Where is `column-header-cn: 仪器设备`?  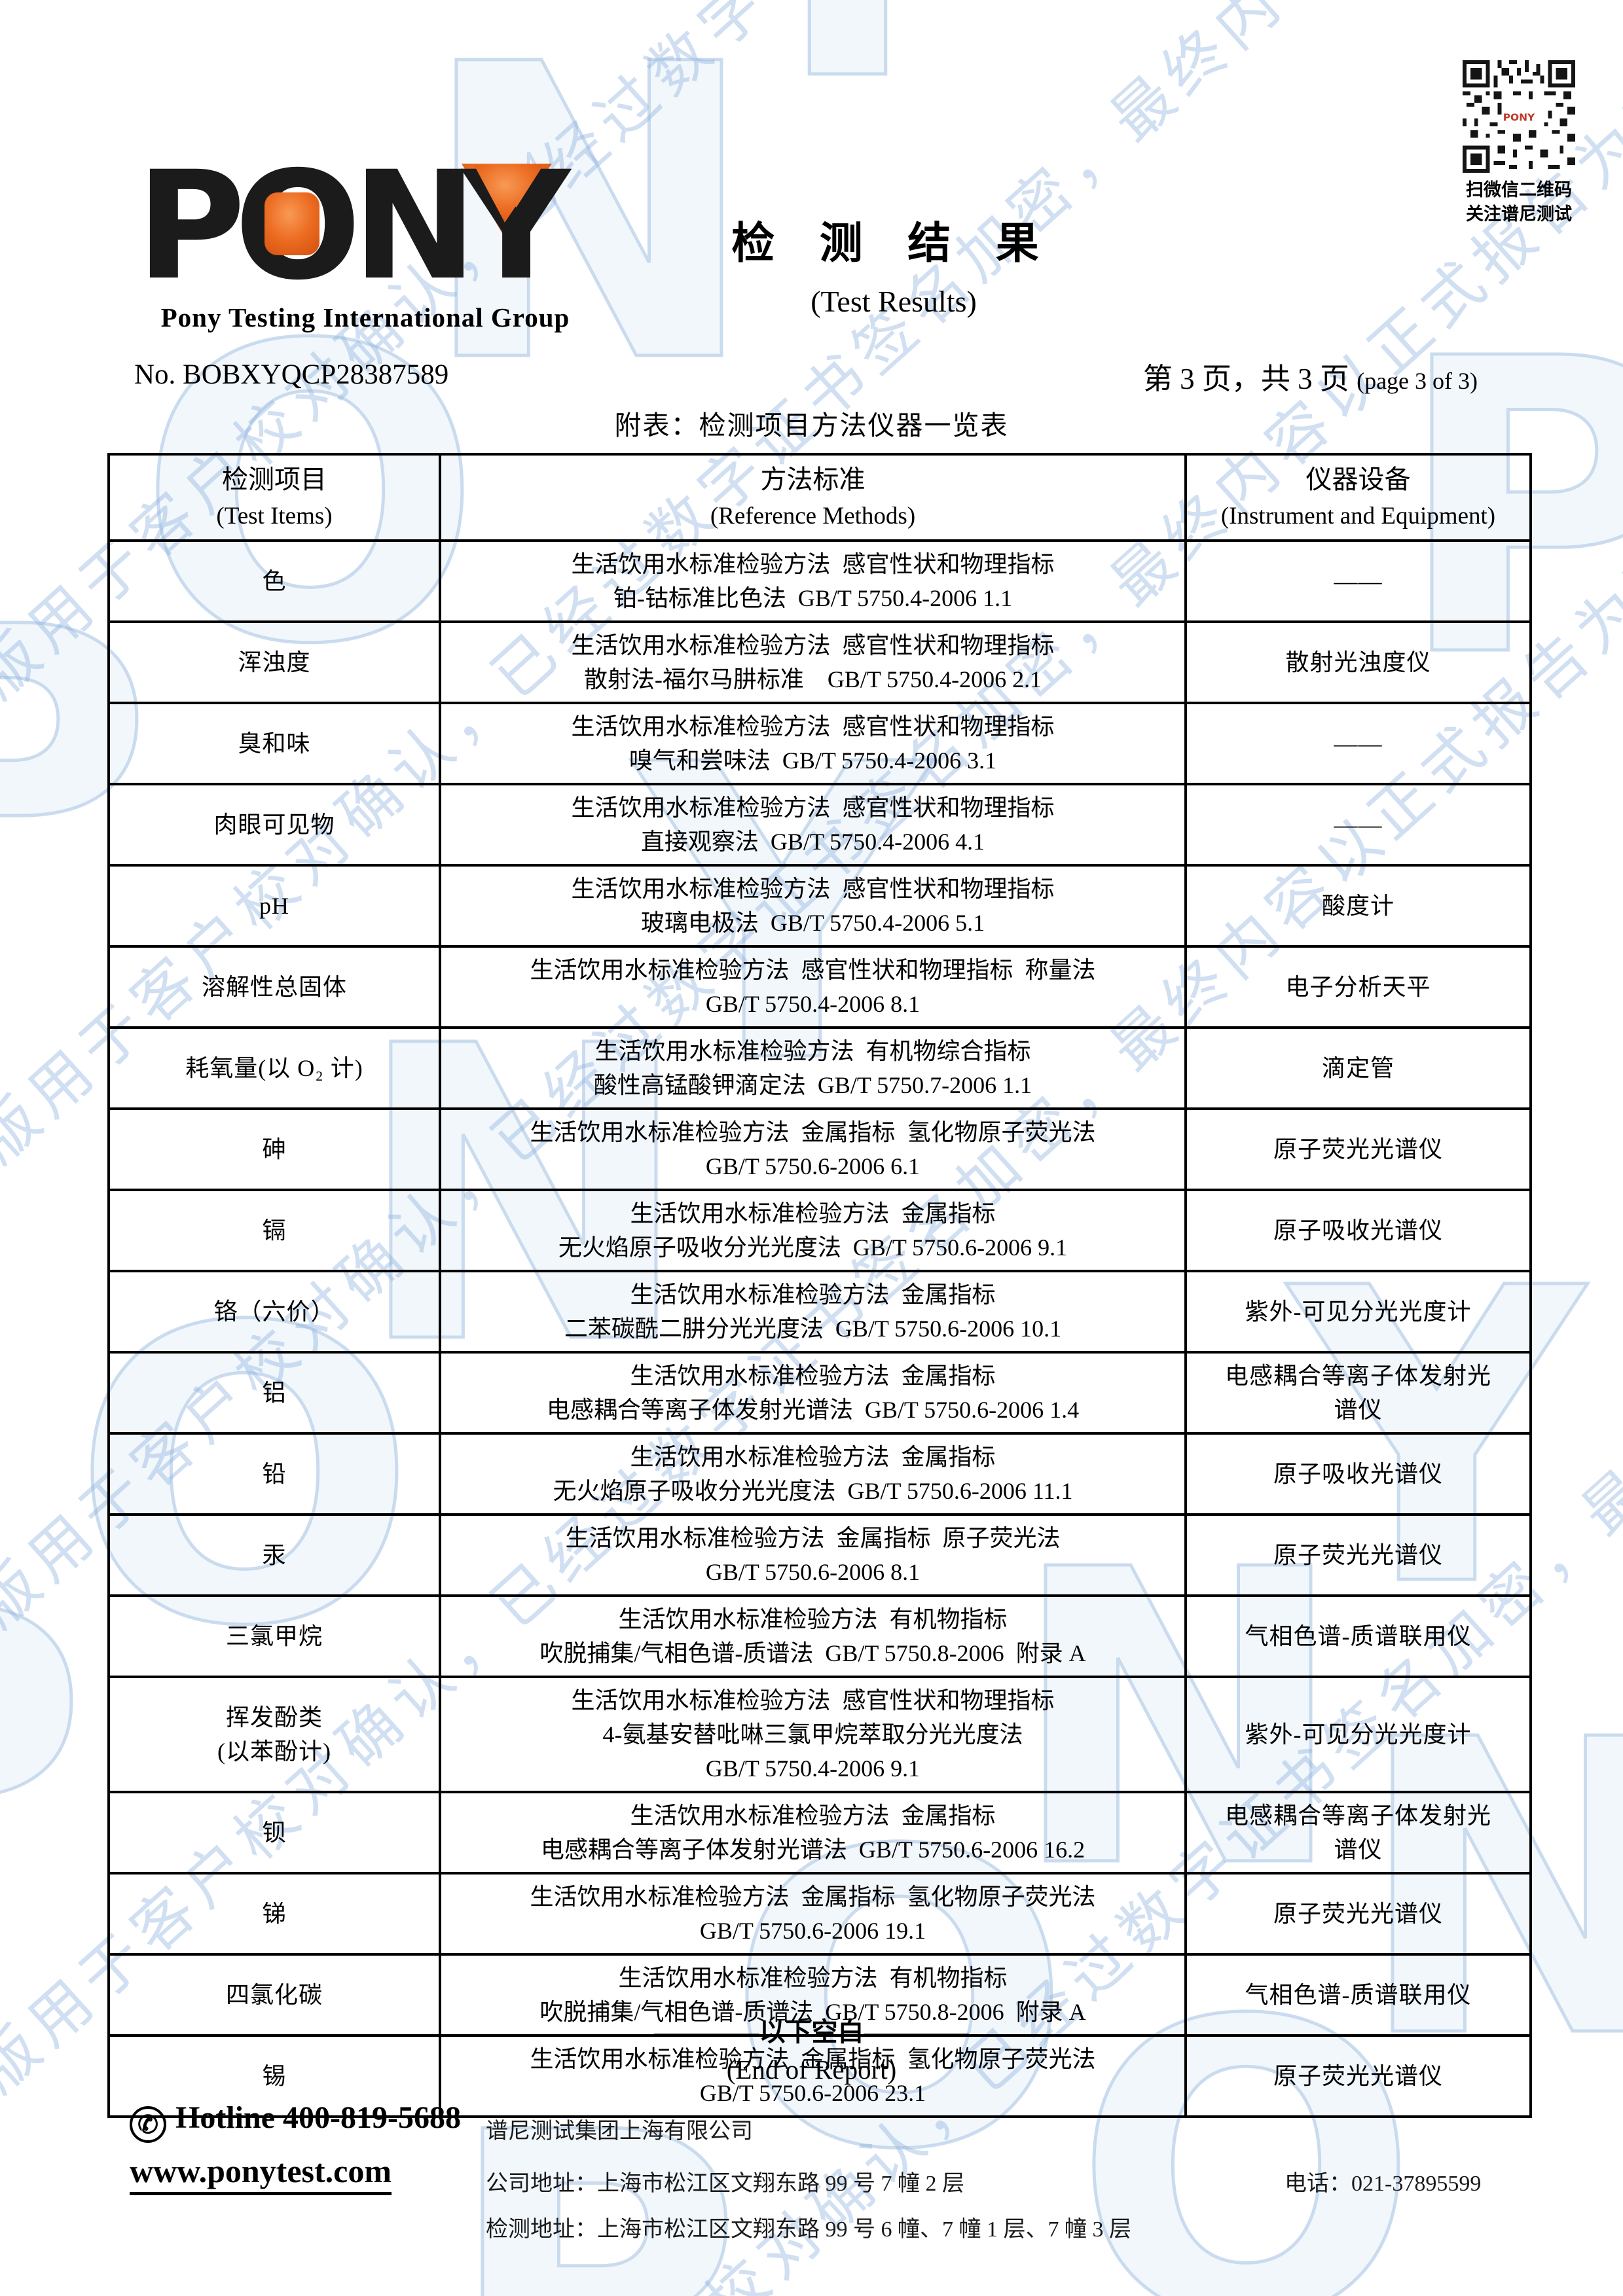 column-header-cn: 仪器设备 is located at coordinates (1358, 479).